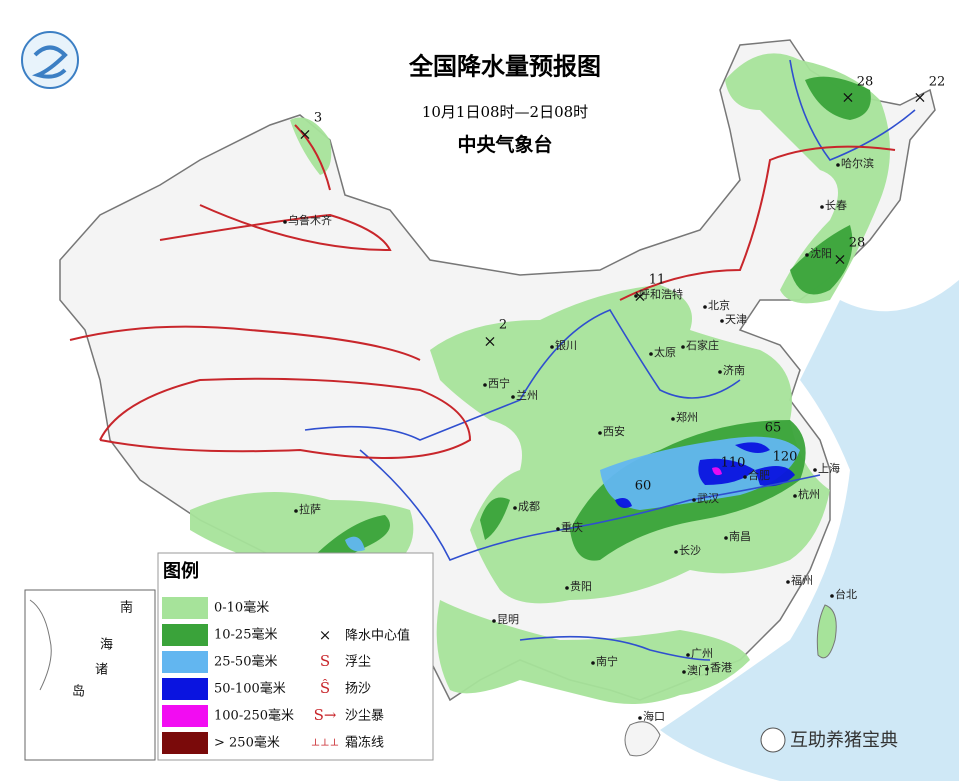  I want to click on legend-title: 图例, so click(181, 571).